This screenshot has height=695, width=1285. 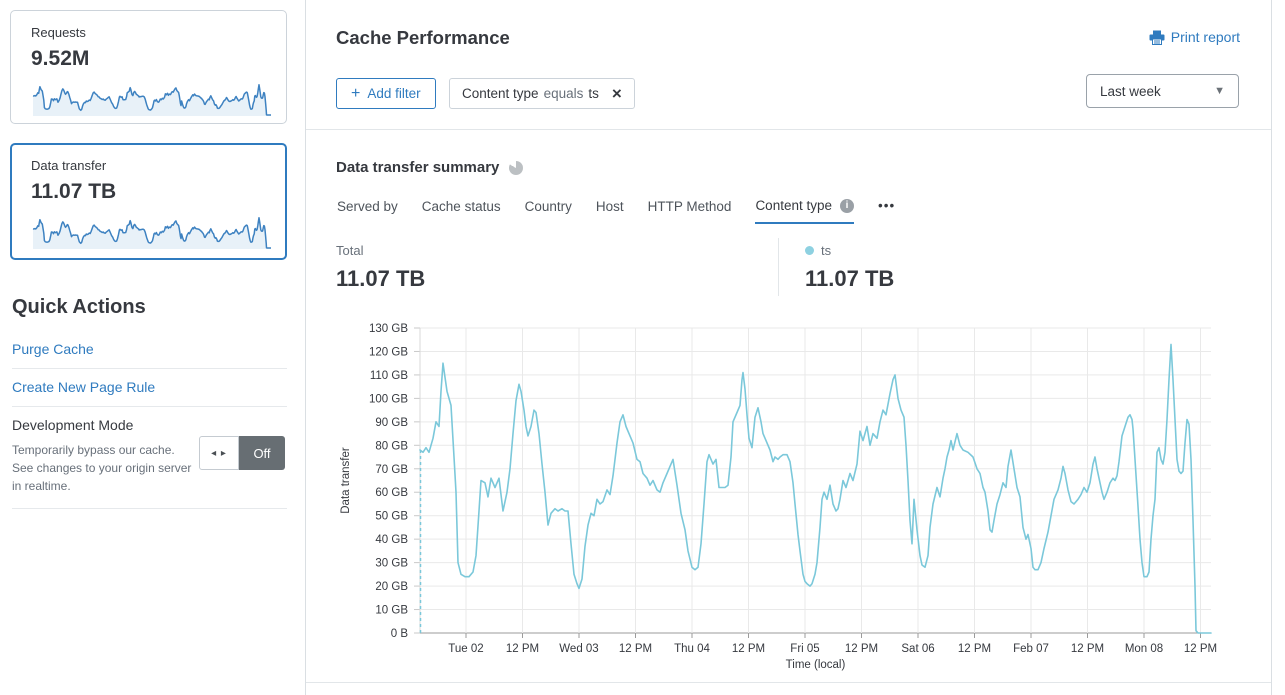 What do you see at coordinates (79, 307) in the screenshot?
I see `quick-actions-title: Quick Actions` at bounding box center [79, 307].